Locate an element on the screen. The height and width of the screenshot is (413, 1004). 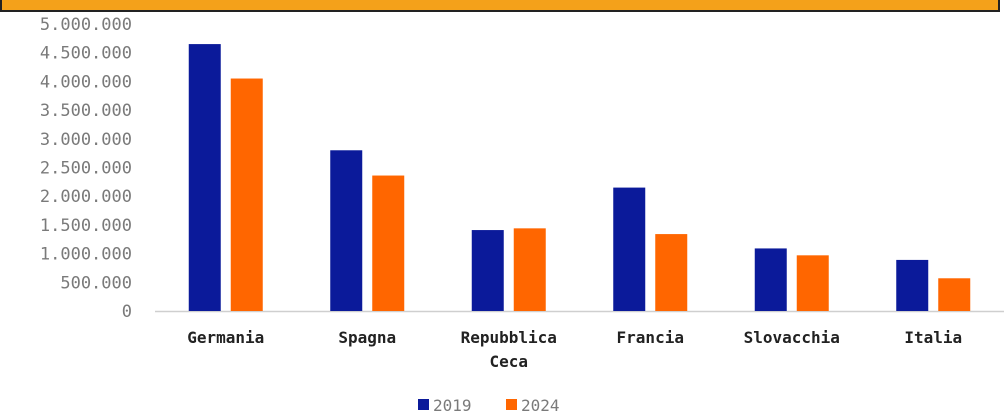
y-tick-label: 5.000.000 is located at coordinates (86, 25).